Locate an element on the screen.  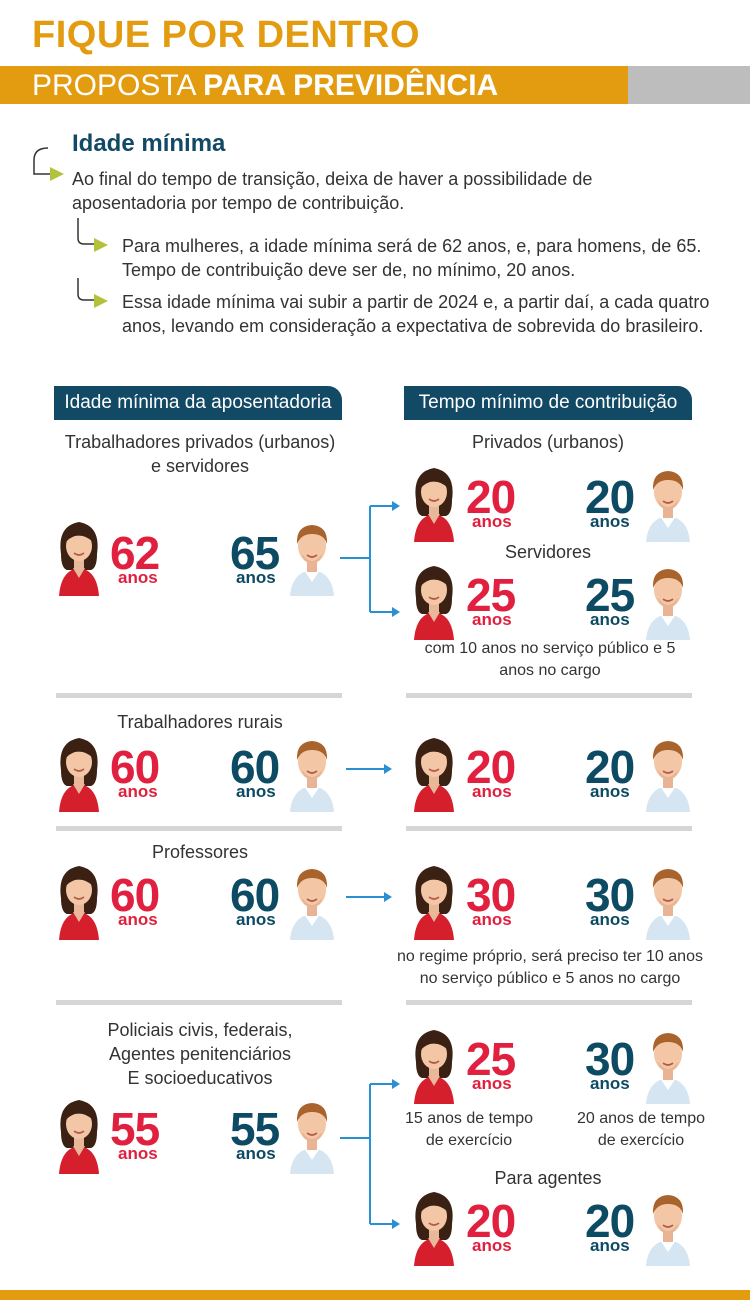
age-man: 65 is located at coordinates (255, 553).